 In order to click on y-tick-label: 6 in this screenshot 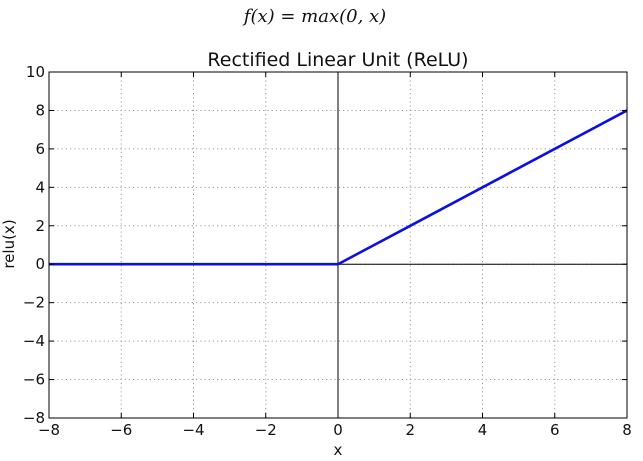, I will do `click(40, 149)`.